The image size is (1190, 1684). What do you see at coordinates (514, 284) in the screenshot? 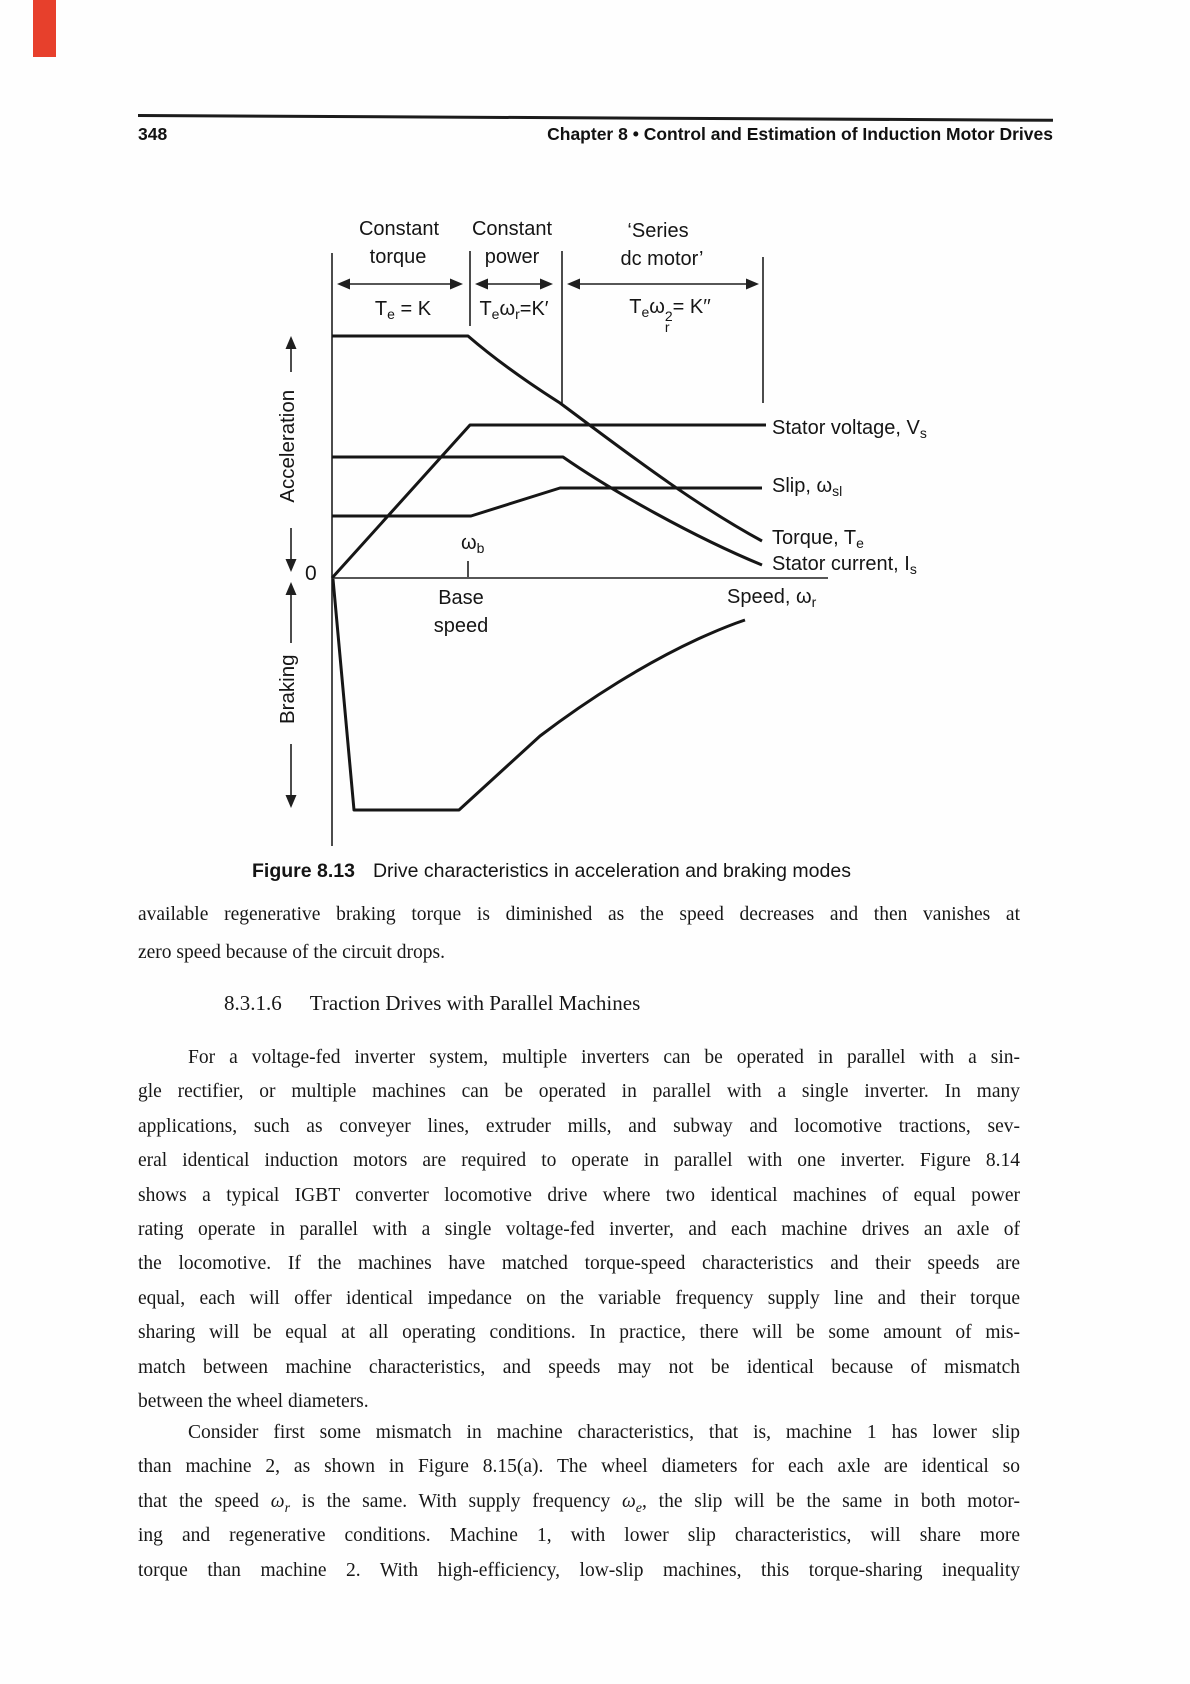
I see `constant-power-arrow` at bounding box center [514, 284].